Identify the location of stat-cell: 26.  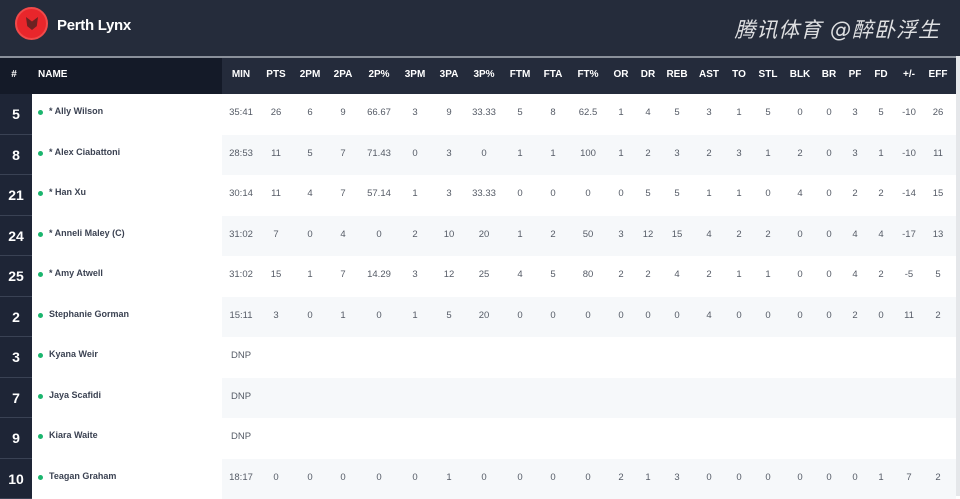
(938, 112).